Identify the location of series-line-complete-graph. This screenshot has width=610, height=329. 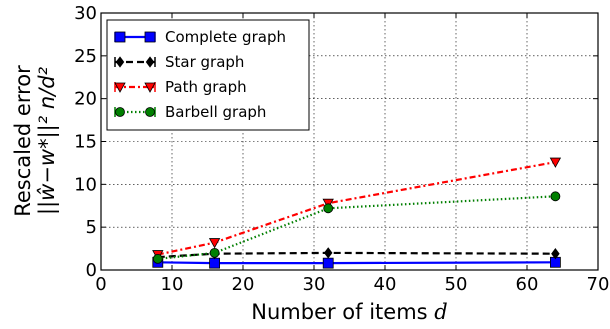
(356, 263).